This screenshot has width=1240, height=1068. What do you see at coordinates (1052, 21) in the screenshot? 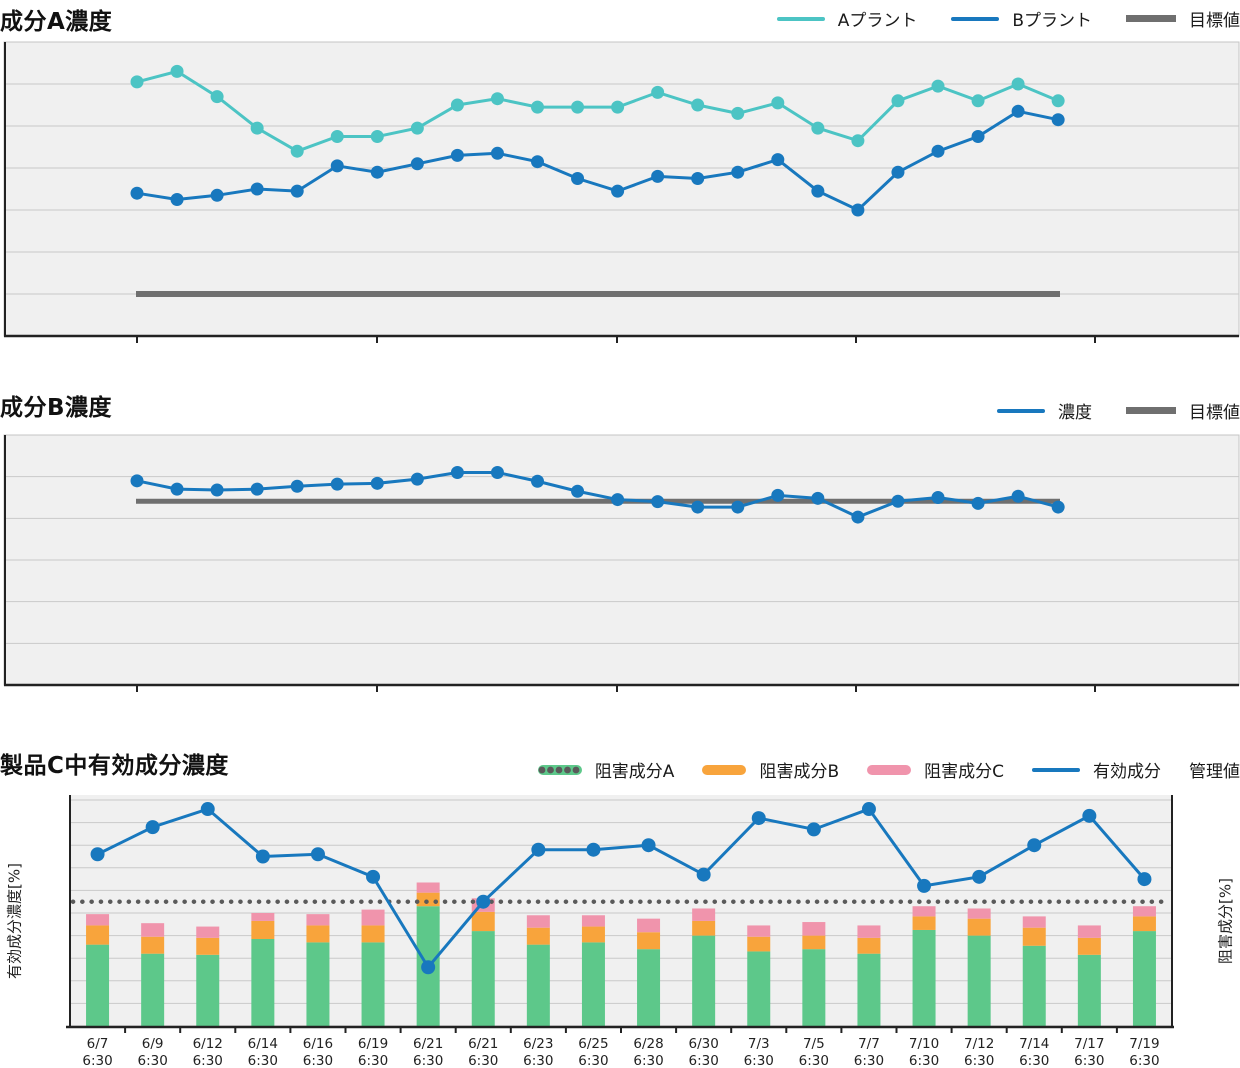
I see `legend-label: Bプラント` at bounding box center [1052, 21].